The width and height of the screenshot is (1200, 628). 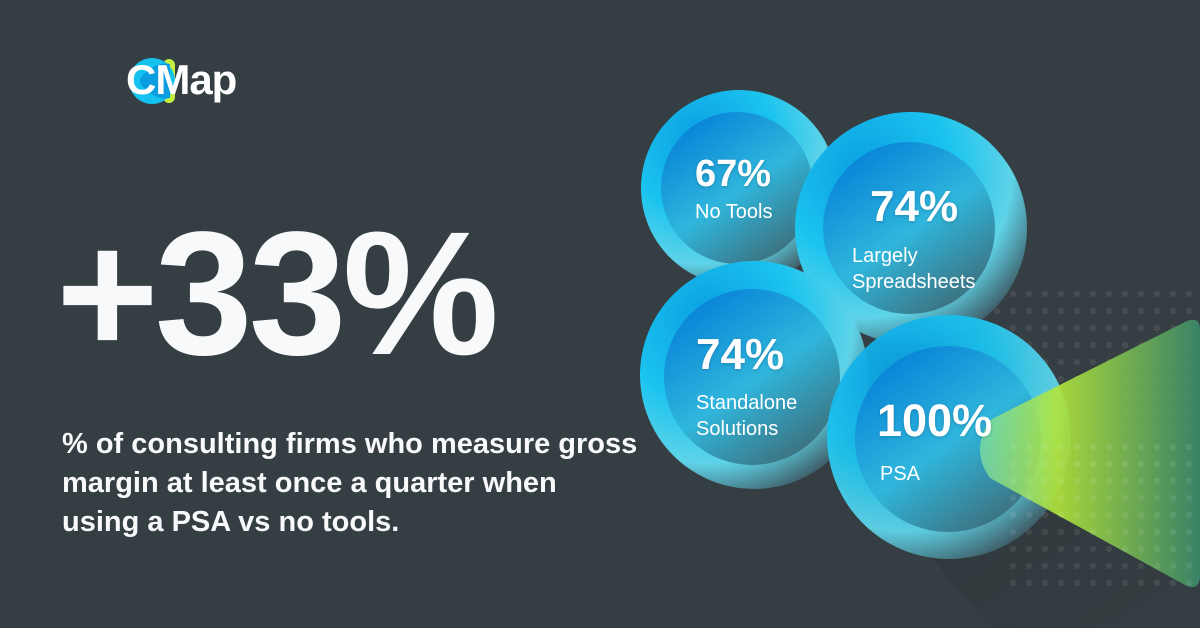 I want to click on stat-label: PSA, so click(x=900, y=474).